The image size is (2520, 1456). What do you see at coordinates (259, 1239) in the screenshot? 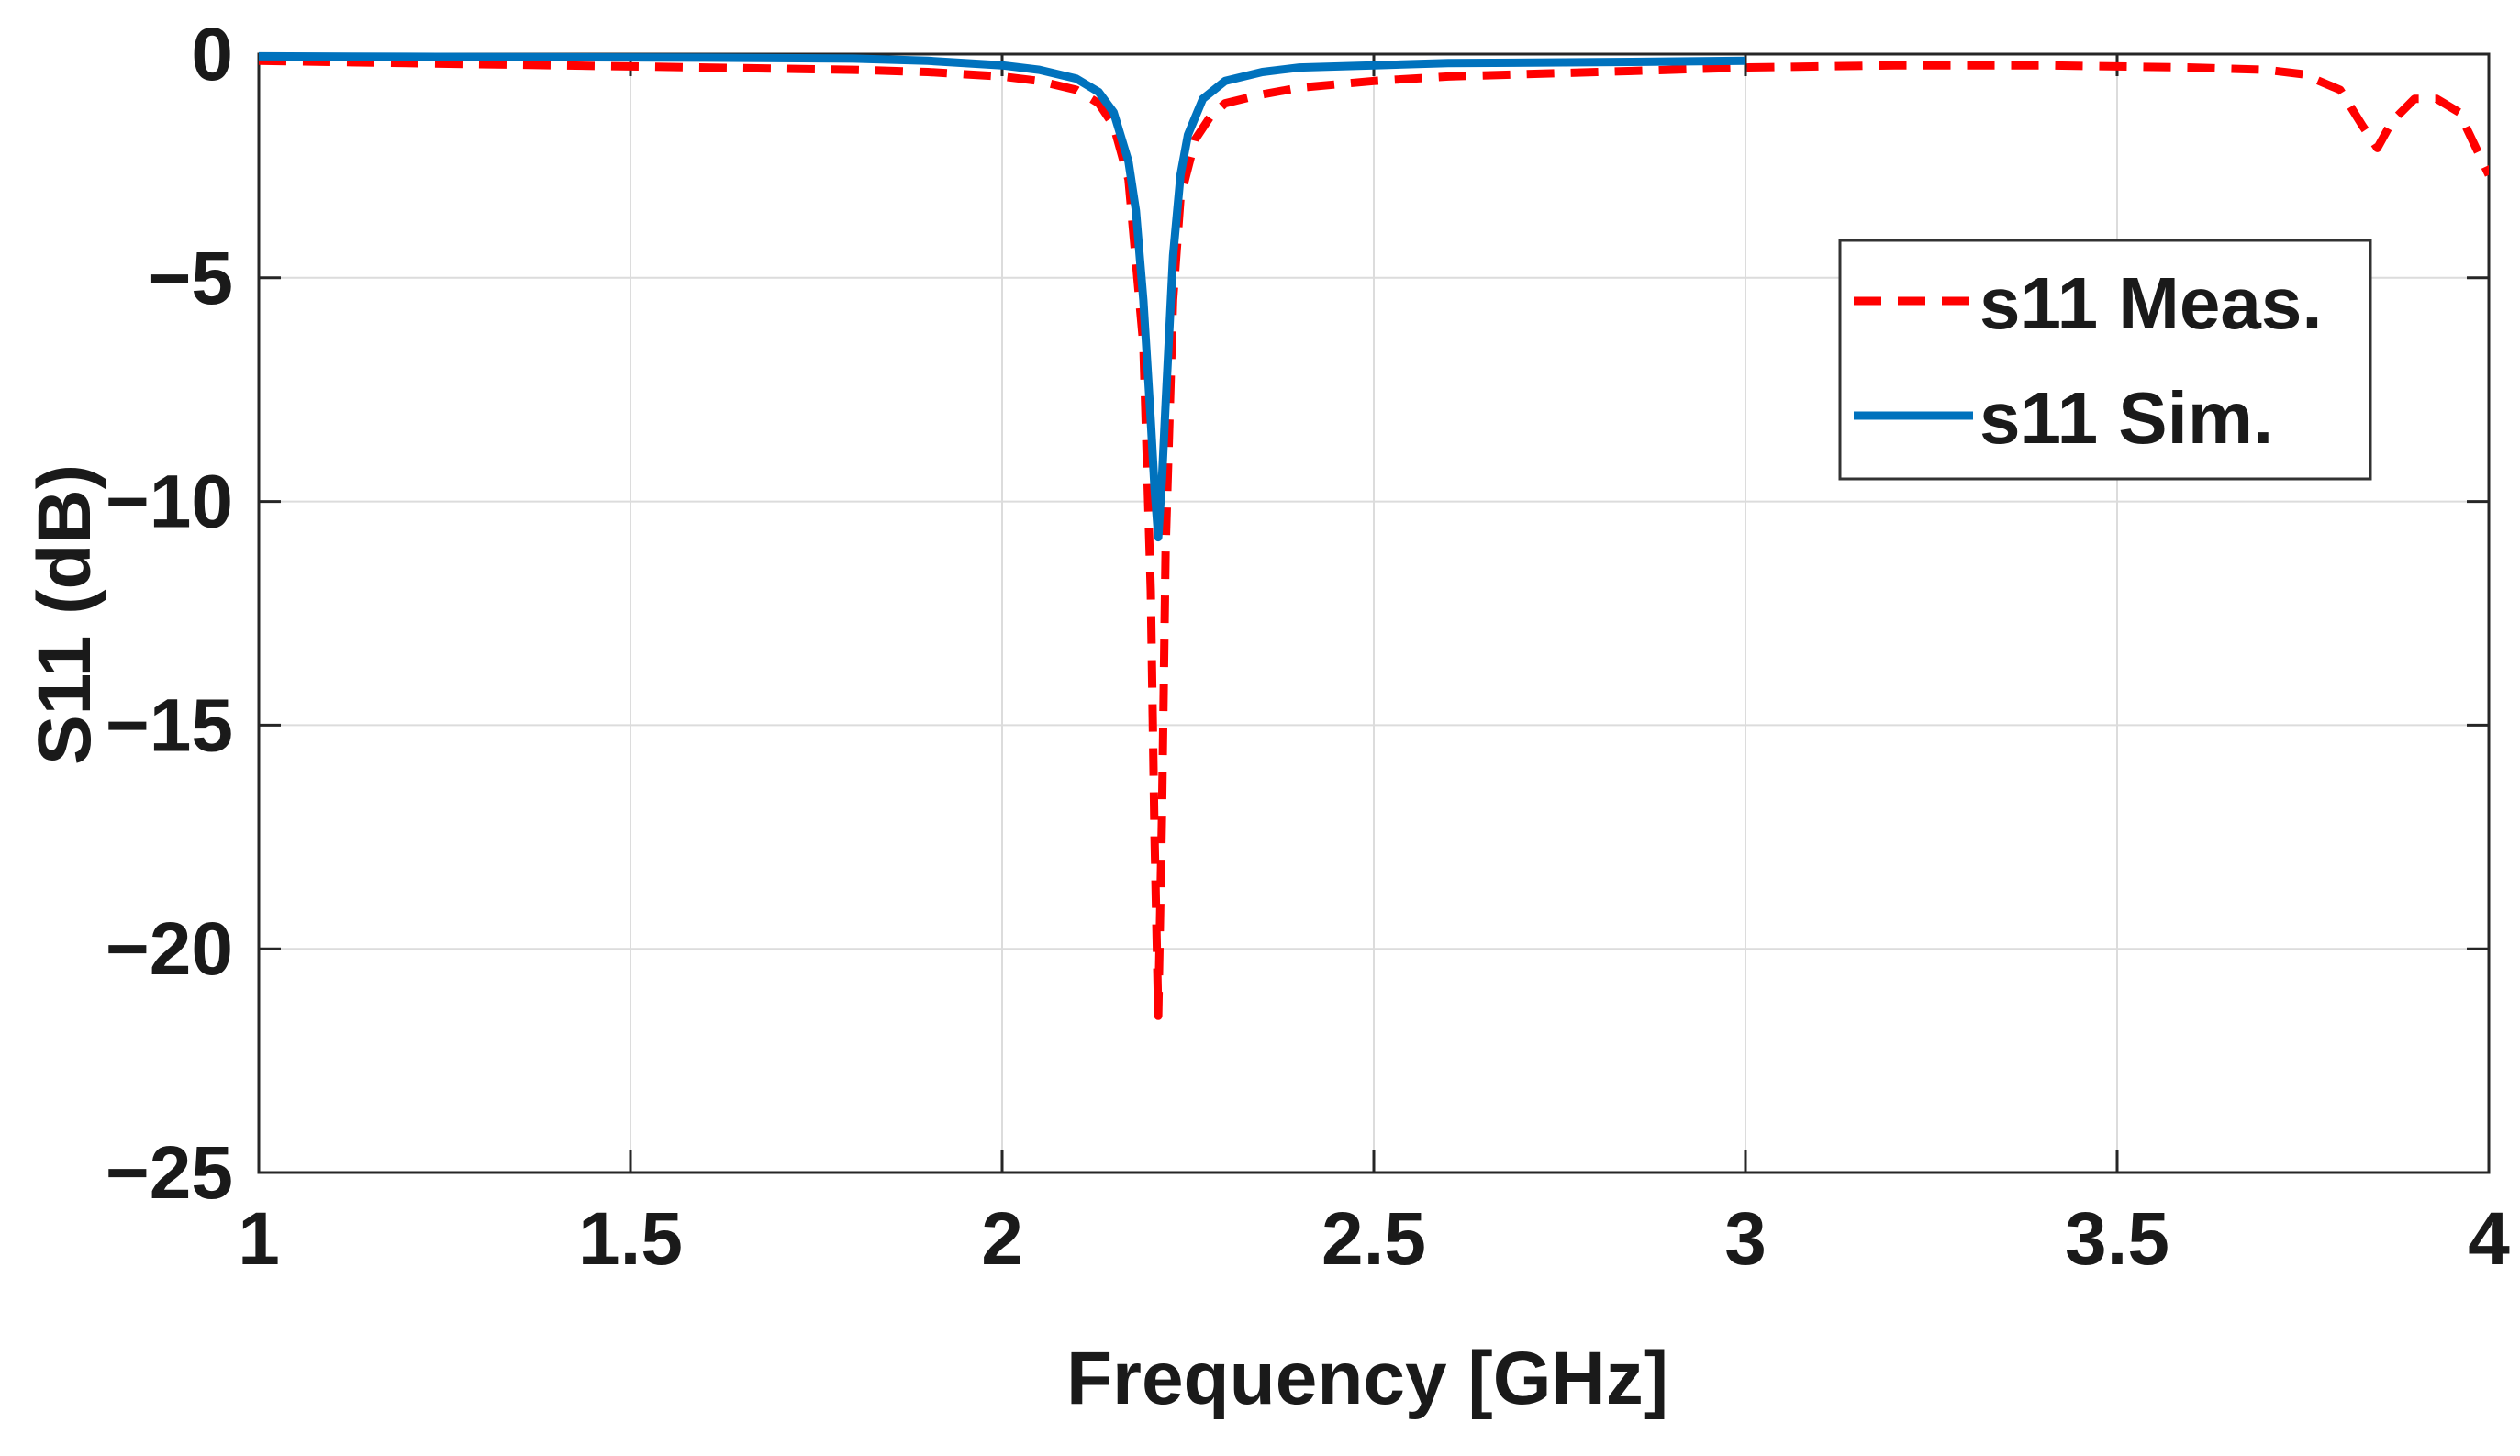
I see `x-tick-label: 1` at bounding box center [259, 1239].